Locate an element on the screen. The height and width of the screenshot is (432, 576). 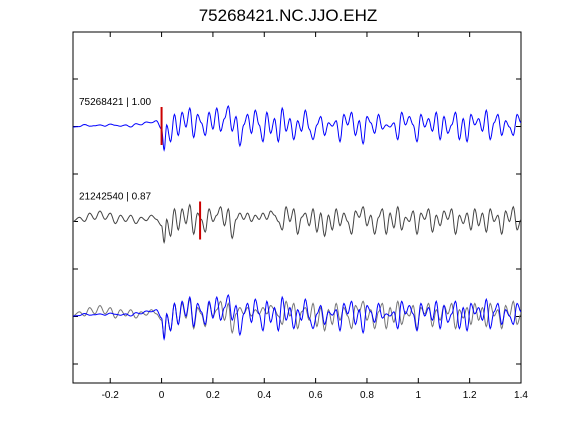
x-tick-label: 0.8 is located at coordinates (367, 395).